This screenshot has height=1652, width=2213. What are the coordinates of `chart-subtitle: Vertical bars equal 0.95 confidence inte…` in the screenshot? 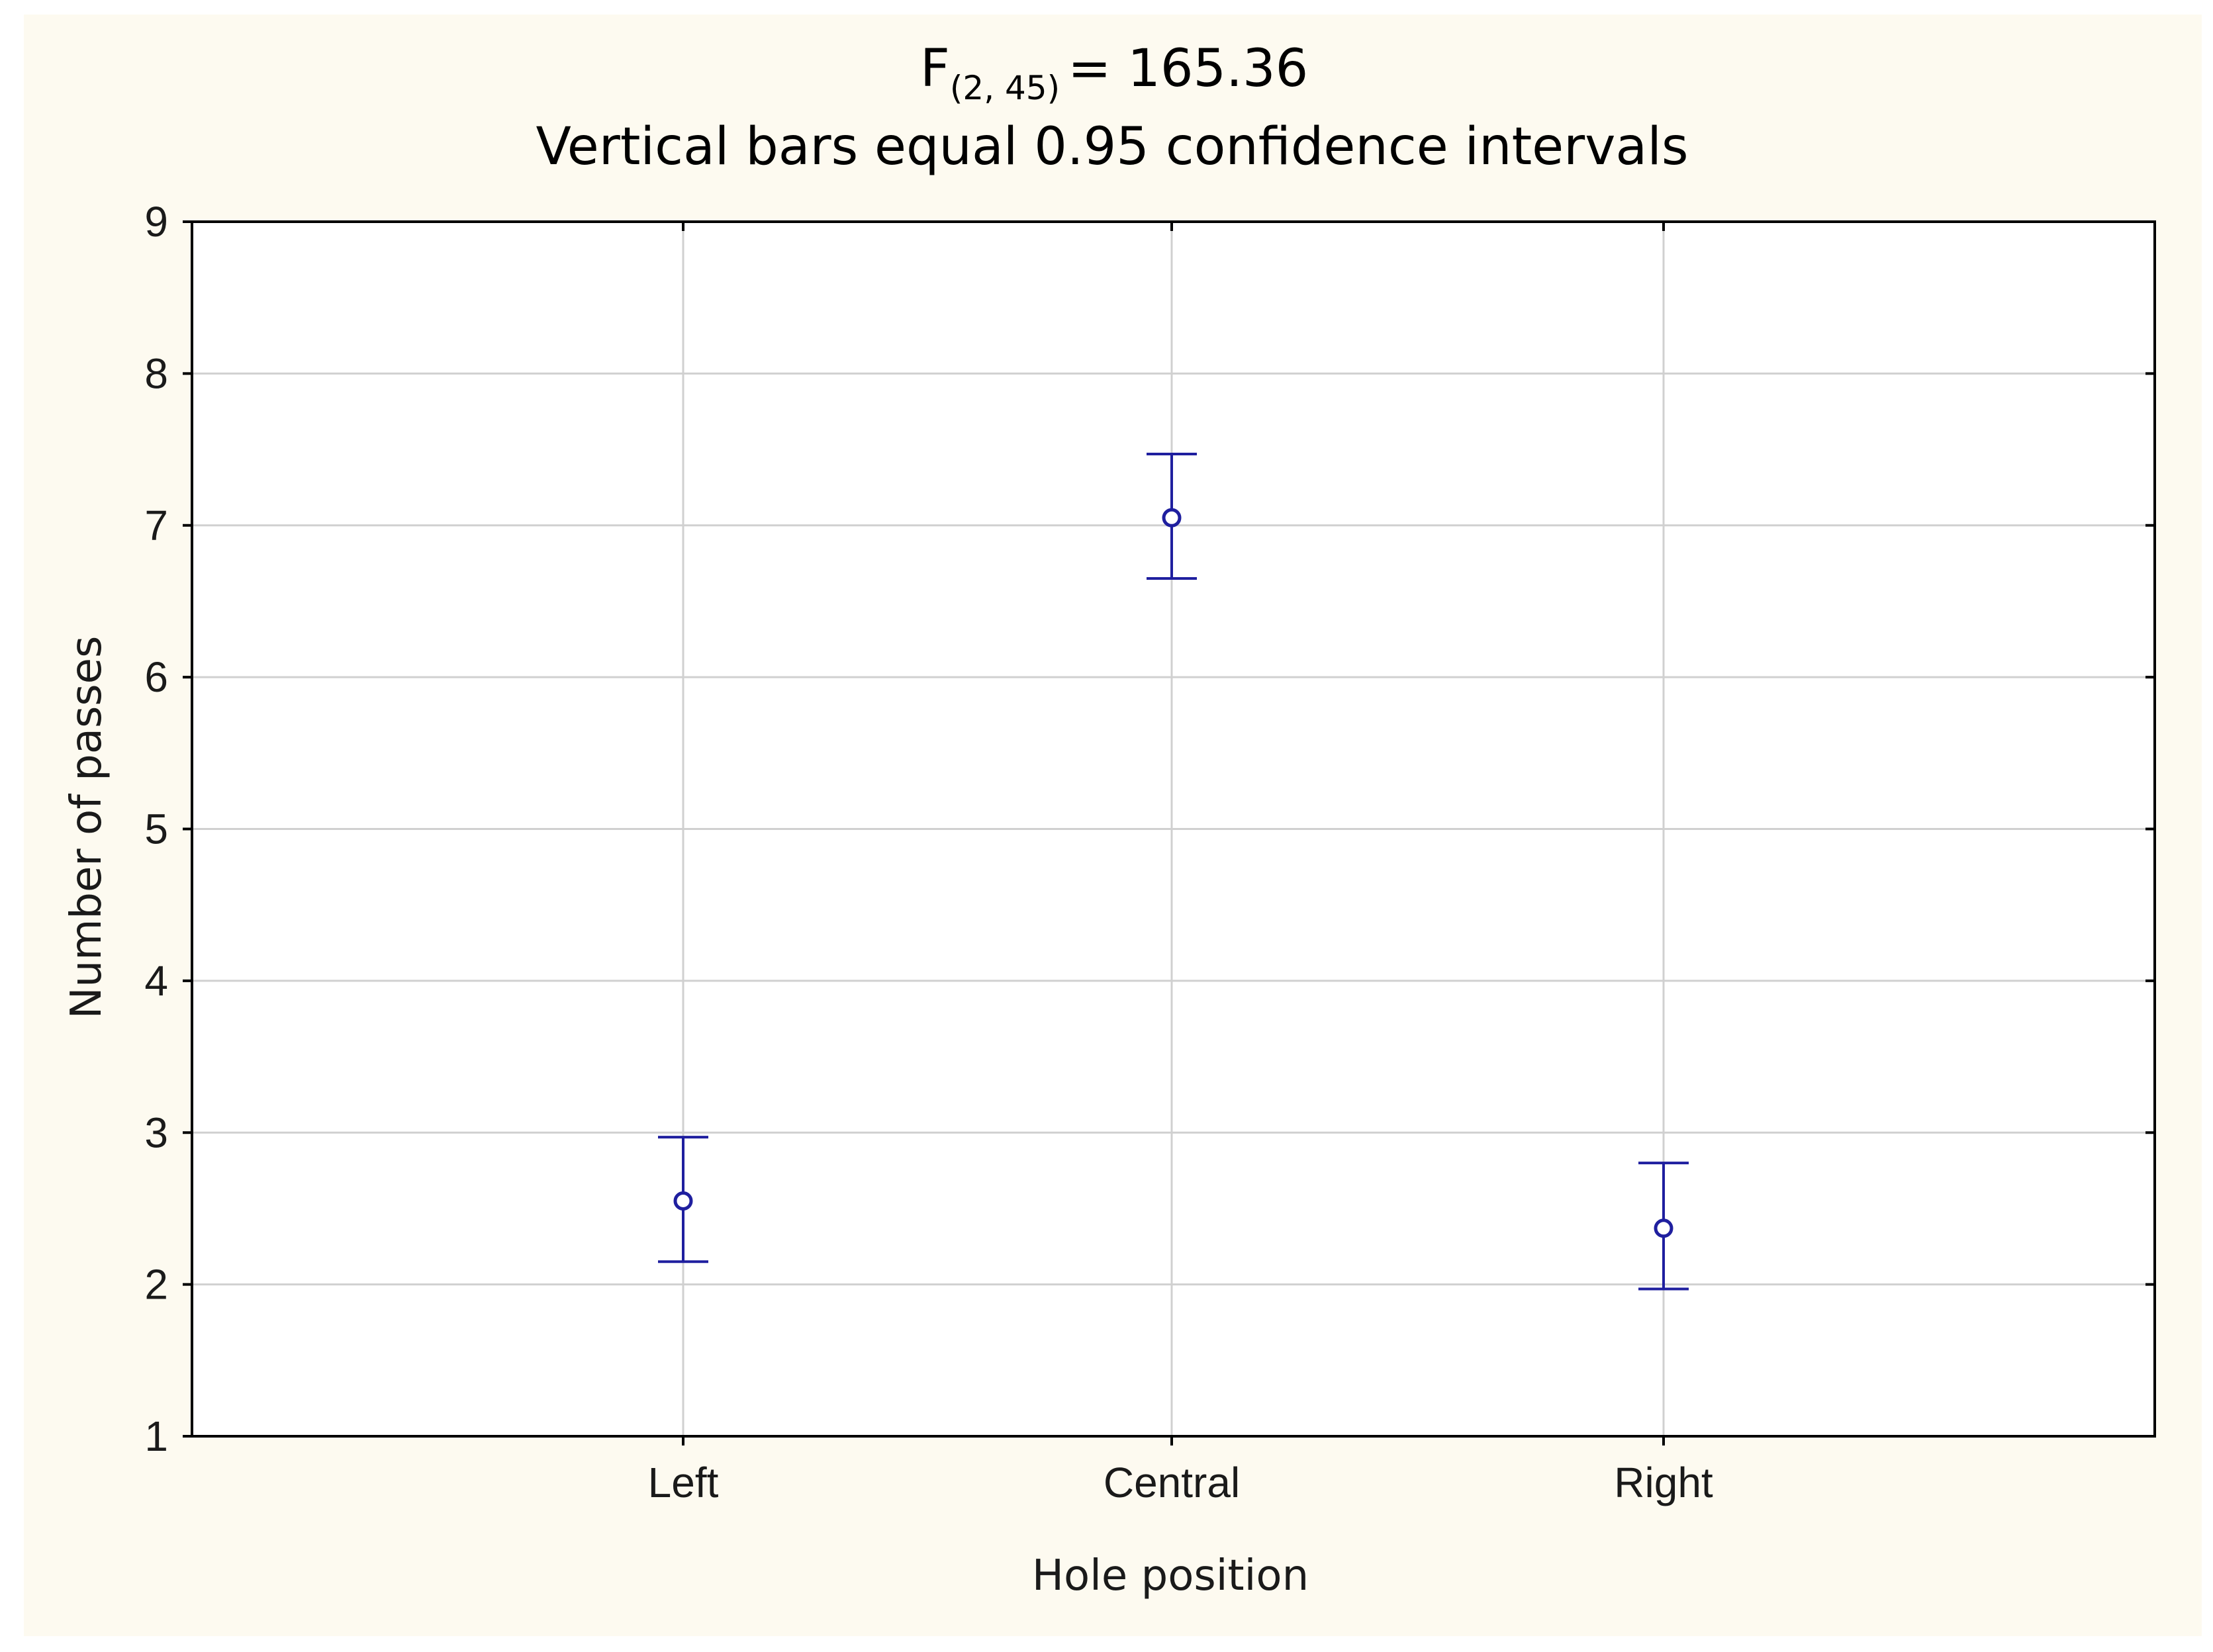 It's located at (1112, 147).